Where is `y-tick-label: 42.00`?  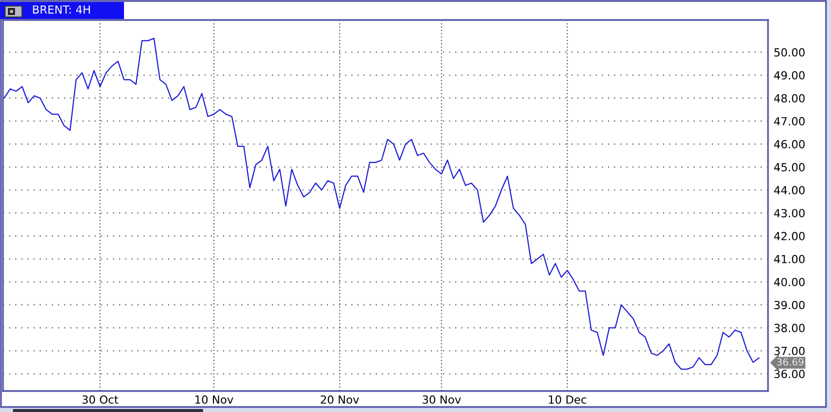 y-tick-label: 42.00 is located at coordinates (789, 236).